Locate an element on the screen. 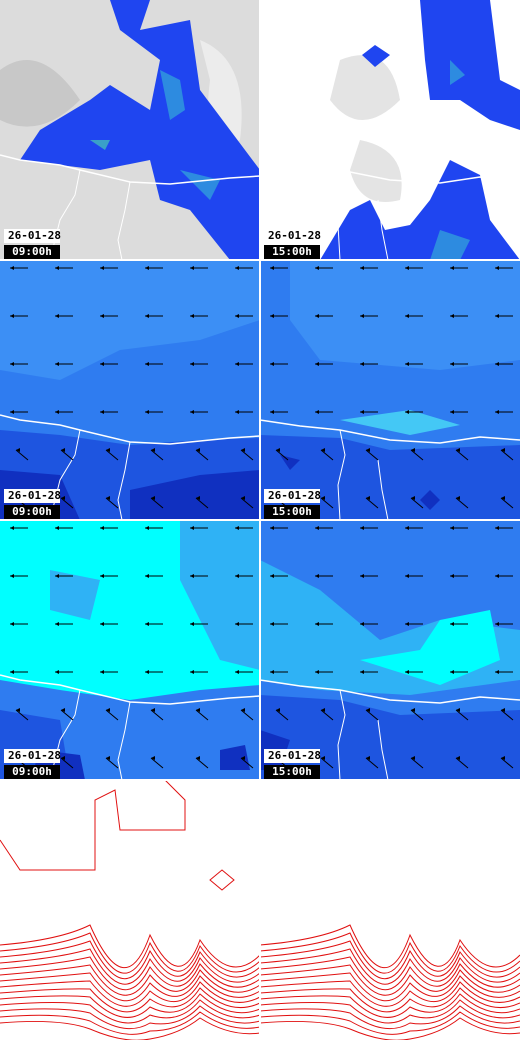 Image resolution: width=520 pixels, height=1040 pixels. map-panel is located at coordinates (389, 910).